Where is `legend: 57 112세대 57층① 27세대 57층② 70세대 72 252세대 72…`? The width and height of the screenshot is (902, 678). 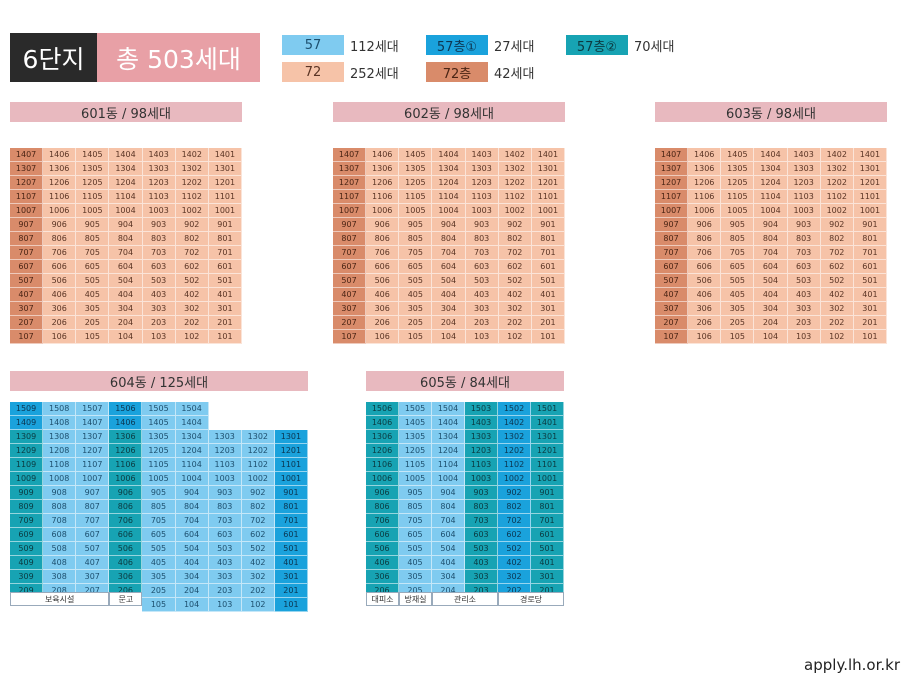
legend: 57 112세대 57층① 27세대 57층② 70세대 72 252세대 72… is located at coordinates (492, 60).